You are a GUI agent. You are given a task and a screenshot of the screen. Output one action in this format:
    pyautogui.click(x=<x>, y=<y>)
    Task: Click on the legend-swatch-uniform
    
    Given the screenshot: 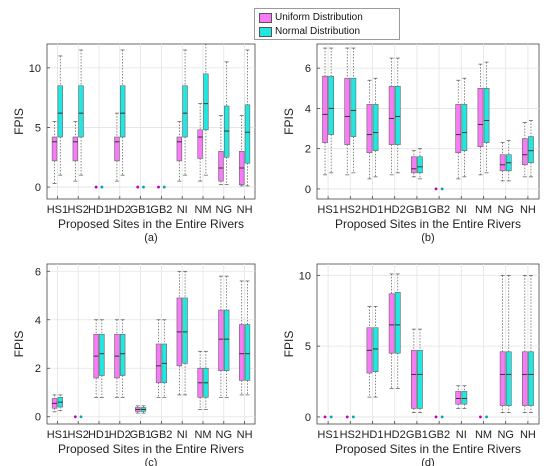 What is the action you would take?
    pyautogui.click(x=265, y=17)
    